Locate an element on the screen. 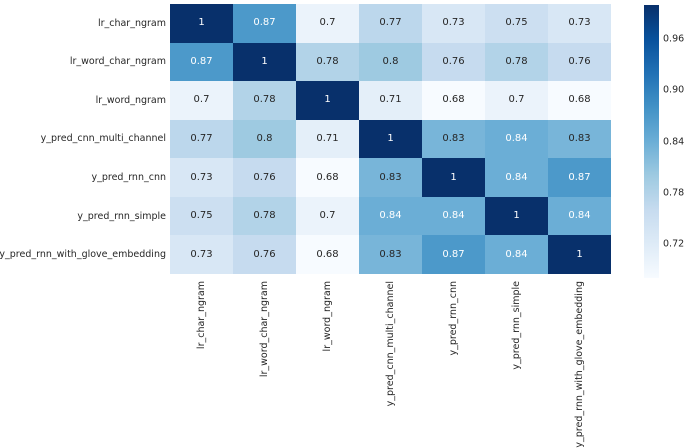 This screenshot has width=688, height=448. y-tick-label: lr_word_char_ngram is located at coordinates (117, 62).